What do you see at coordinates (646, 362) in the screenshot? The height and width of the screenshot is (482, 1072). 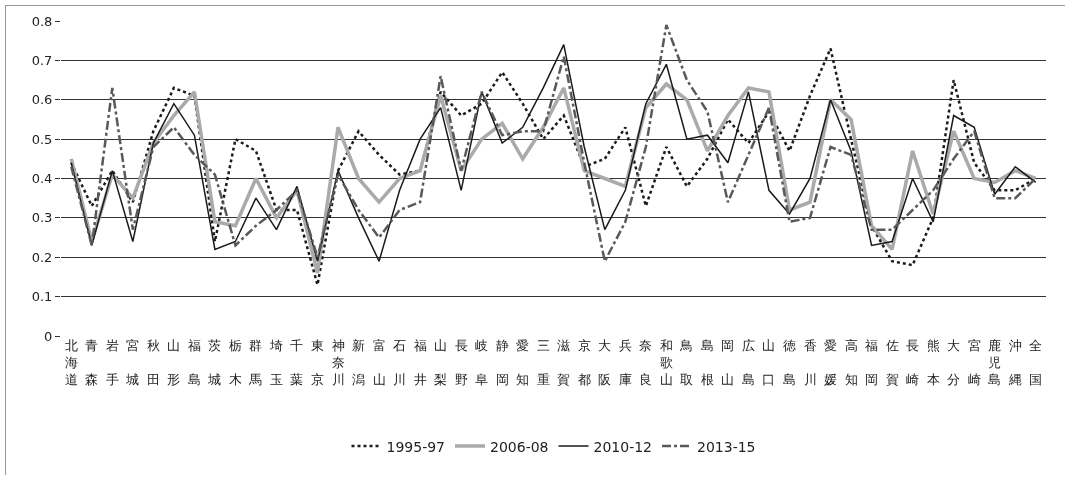 I see `category-label: 奈良` at bounding box center [646, 362].